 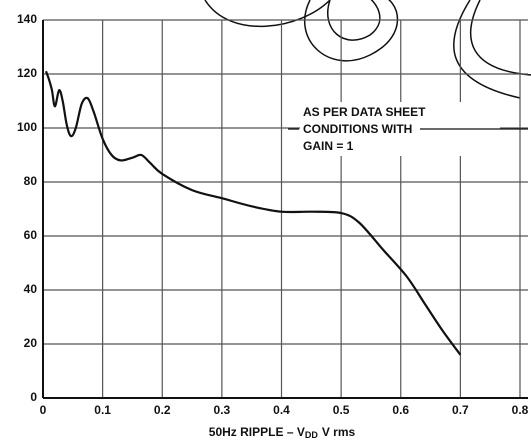 What do you see at coordinates (27, 73) in the screenshot?
I see `y-tick-label: 120` at bounding box center [27, 73].